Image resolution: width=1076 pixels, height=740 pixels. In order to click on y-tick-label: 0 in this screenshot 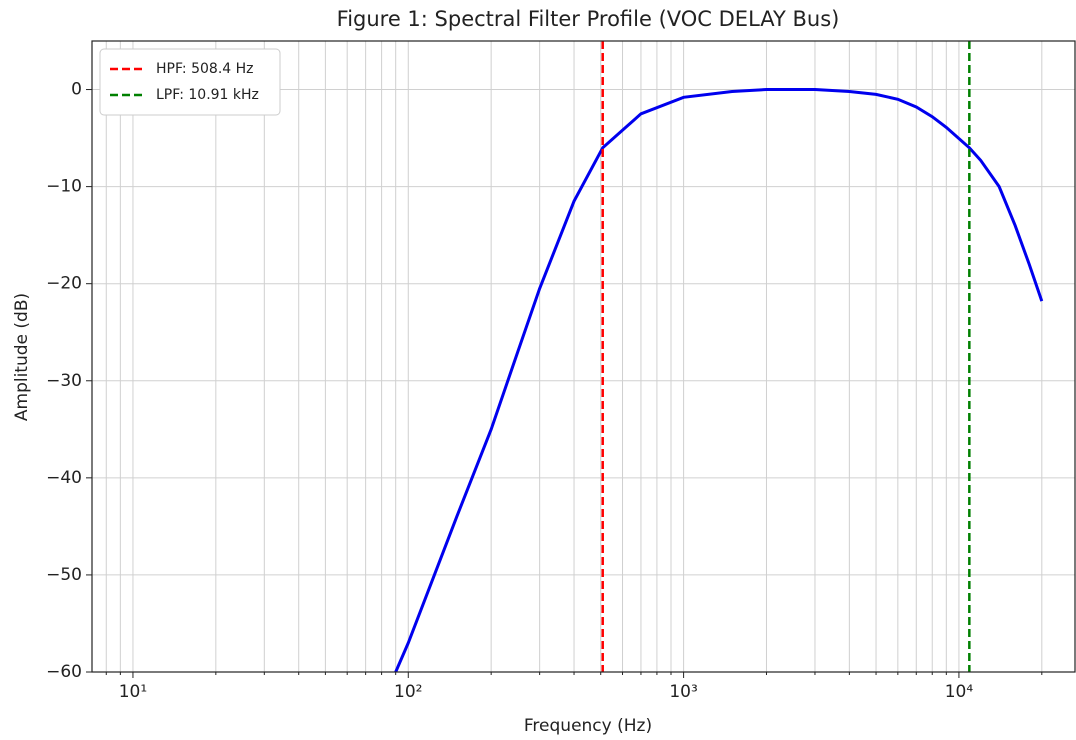, I will do `click(76, 90)`.